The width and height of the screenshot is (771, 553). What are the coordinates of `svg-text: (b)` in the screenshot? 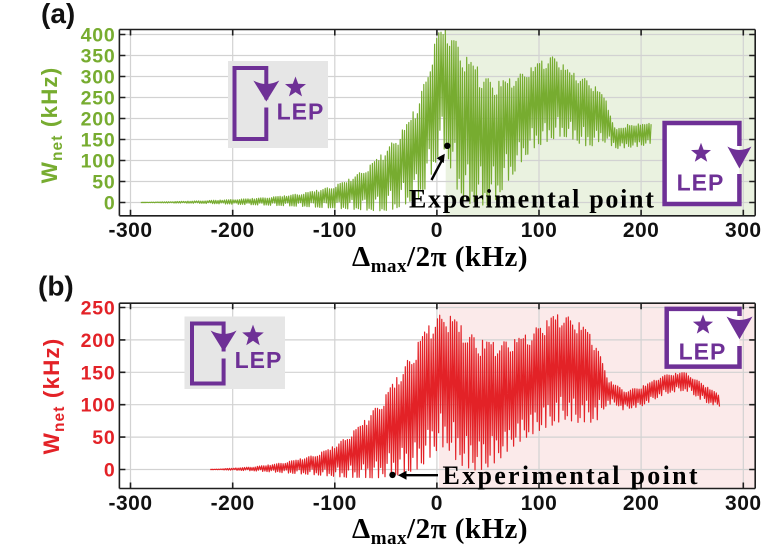 It's located at (56, 286).